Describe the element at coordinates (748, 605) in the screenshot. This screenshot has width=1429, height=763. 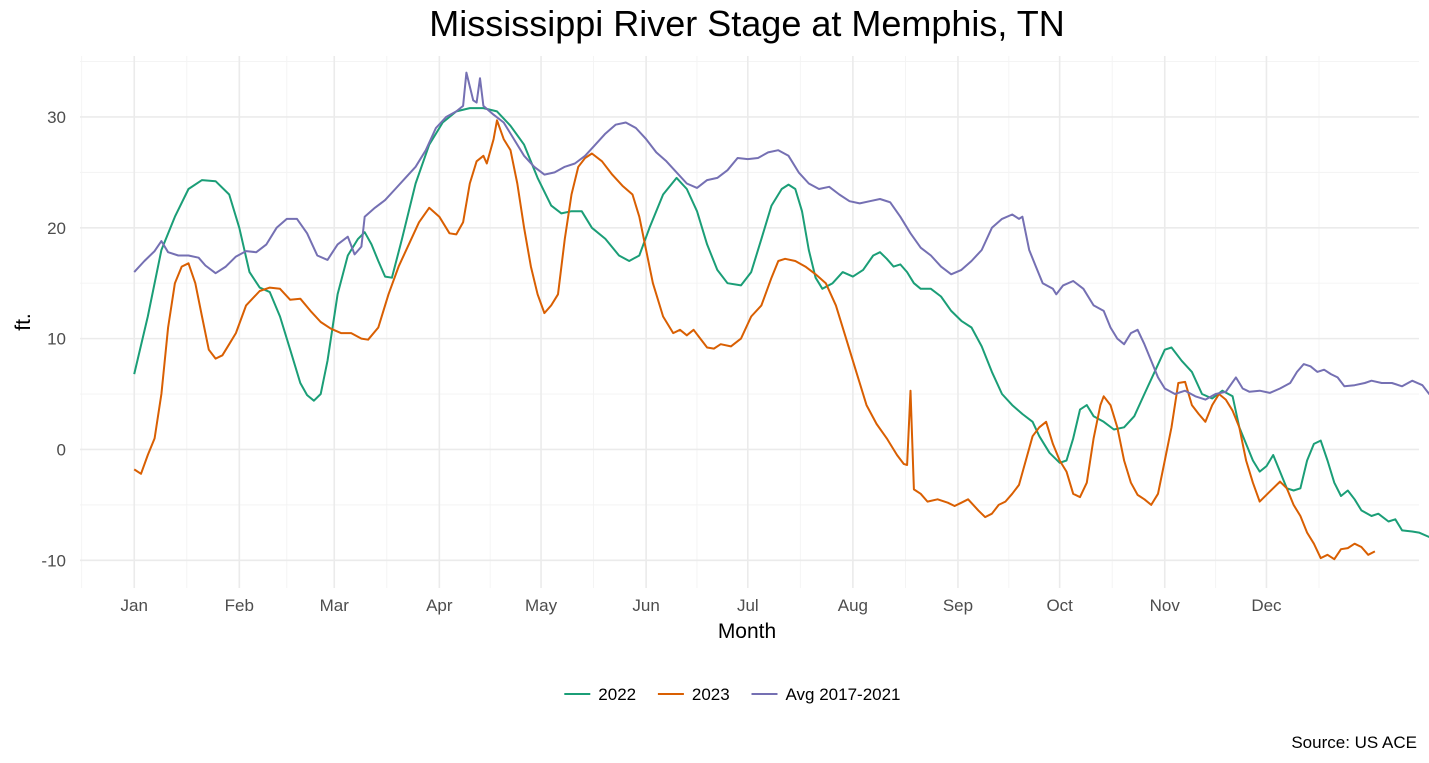
I see `x-tick-label: Jul` at that location.